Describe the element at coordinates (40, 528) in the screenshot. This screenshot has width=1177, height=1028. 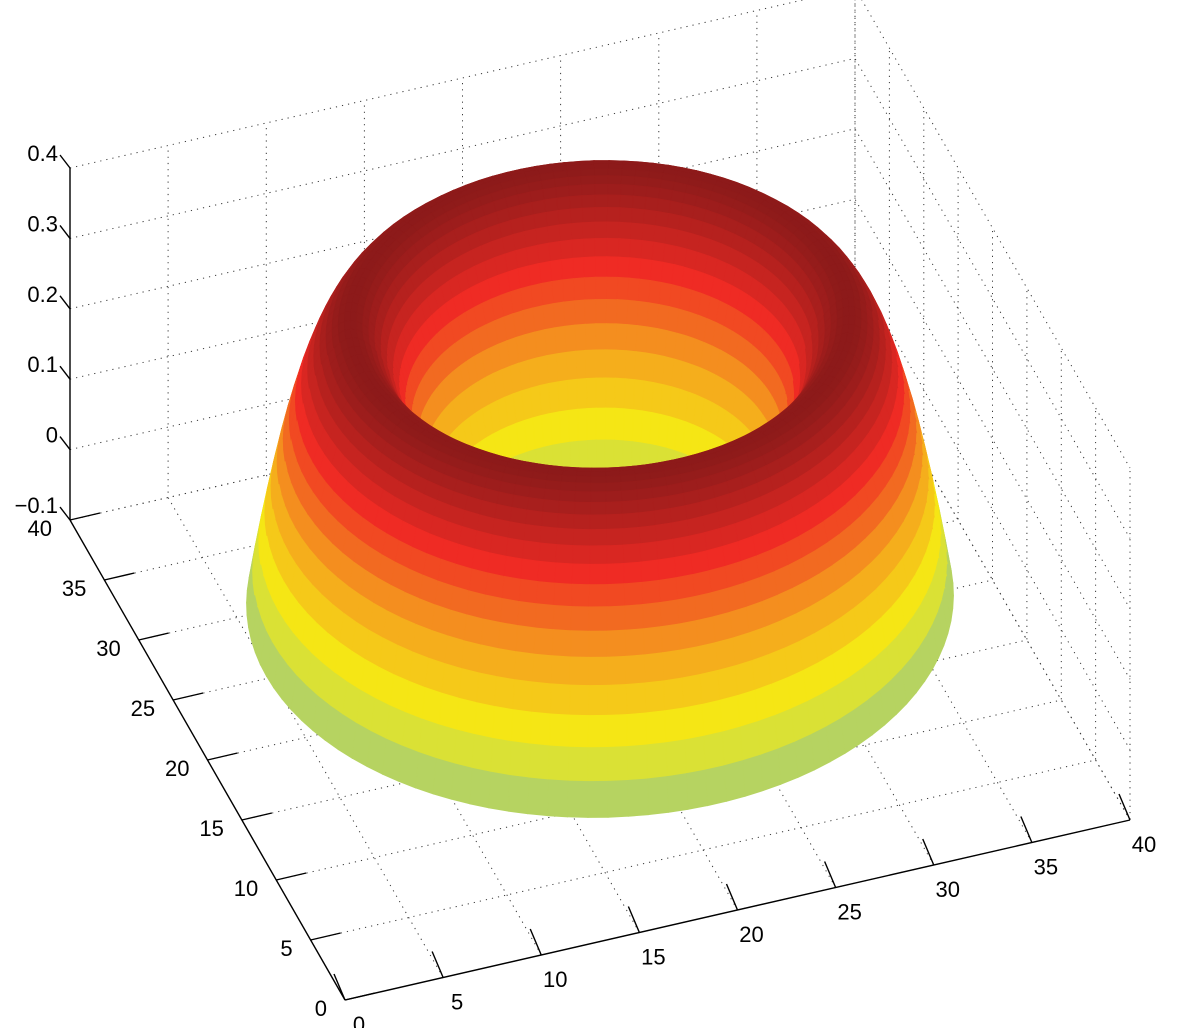
I see `y-tick-label-8: 40` at that location.